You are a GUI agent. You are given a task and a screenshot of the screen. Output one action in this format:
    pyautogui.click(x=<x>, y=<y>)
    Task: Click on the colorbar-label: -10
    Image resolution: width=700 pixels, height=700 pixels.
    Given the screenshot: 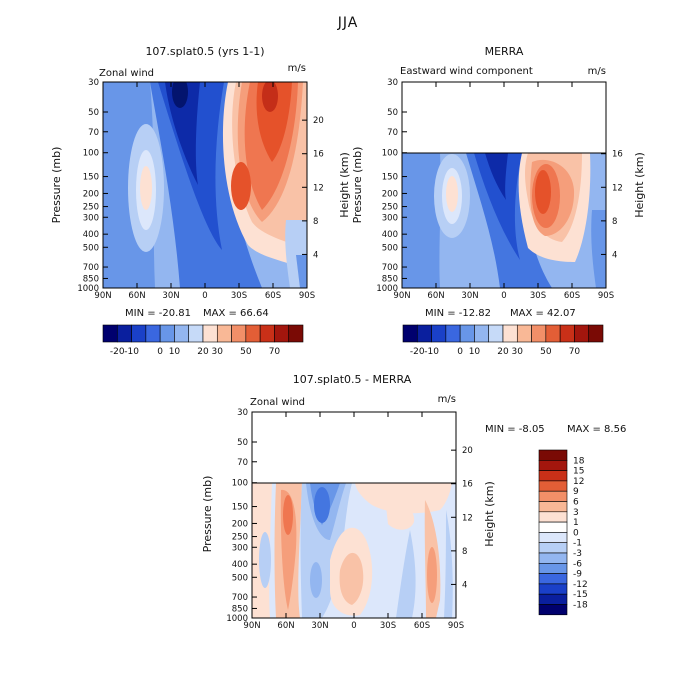 What is the action you would take?
    pyautogui.click(x=131, y=352)
    